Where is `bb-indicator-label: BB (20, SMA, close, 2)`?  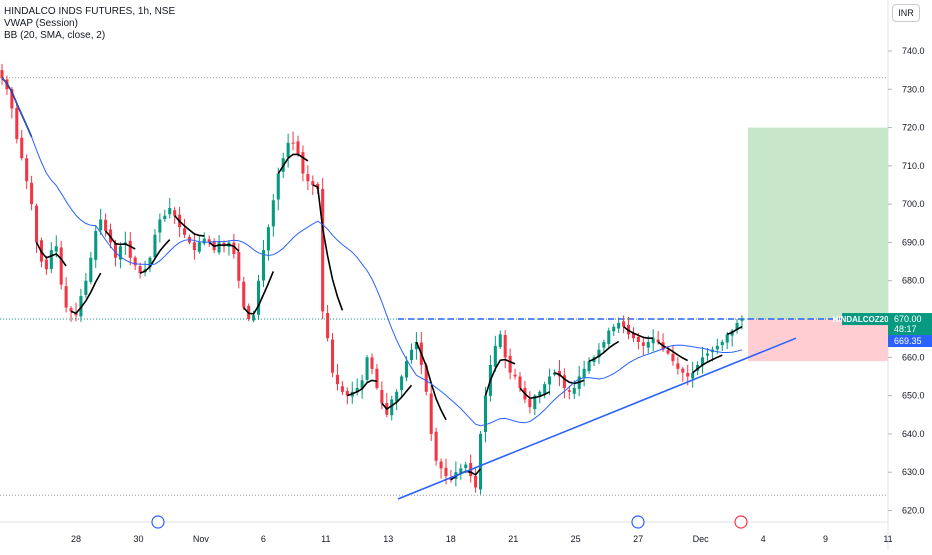
bb-indicator-label: BB (20, SMA, close, 2) is located at coordinates (55, 35).